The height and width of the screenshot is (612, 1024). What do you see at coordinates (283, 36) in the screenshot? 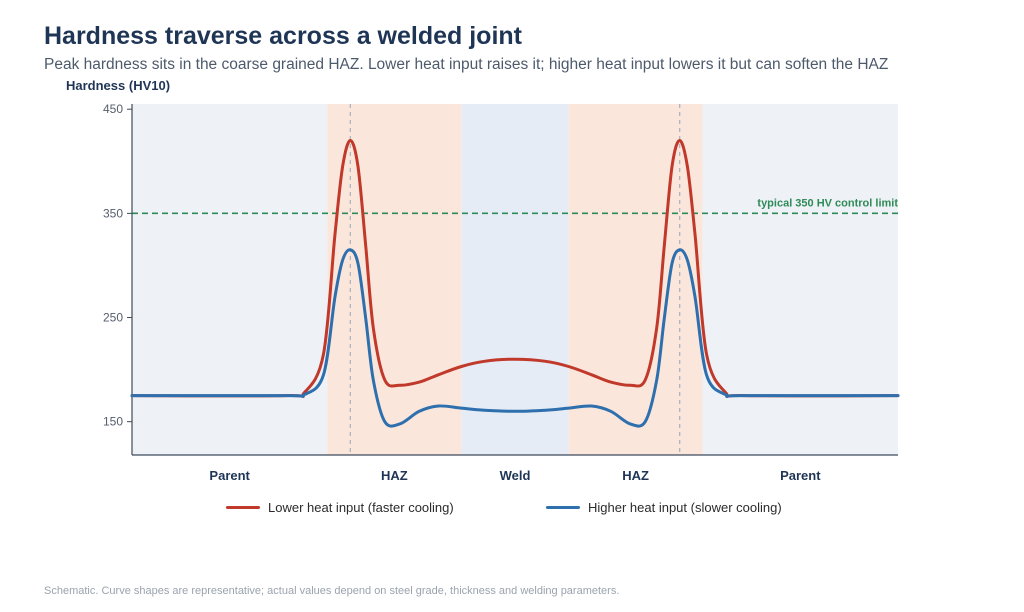
I see `chart-title: Hardness traverse across a welded joint` at bounding box center [283, 36].